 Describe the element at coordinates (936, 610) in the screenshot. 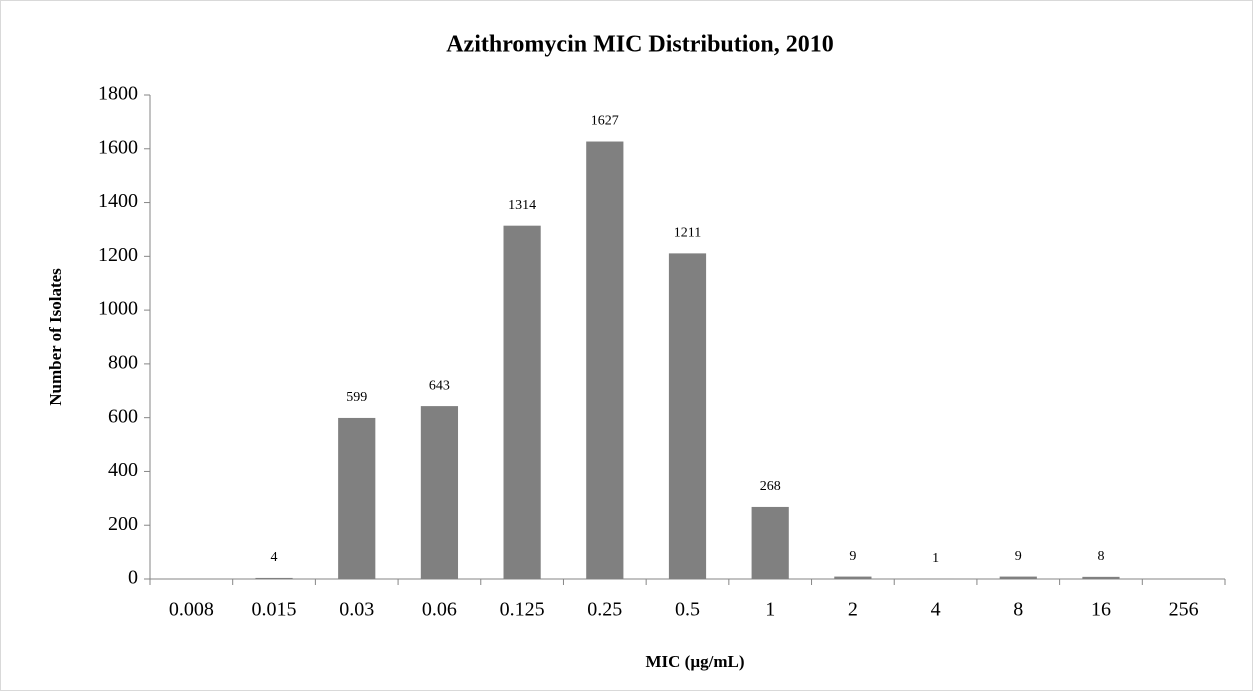

I see `x-tick-label: 4` at that location.